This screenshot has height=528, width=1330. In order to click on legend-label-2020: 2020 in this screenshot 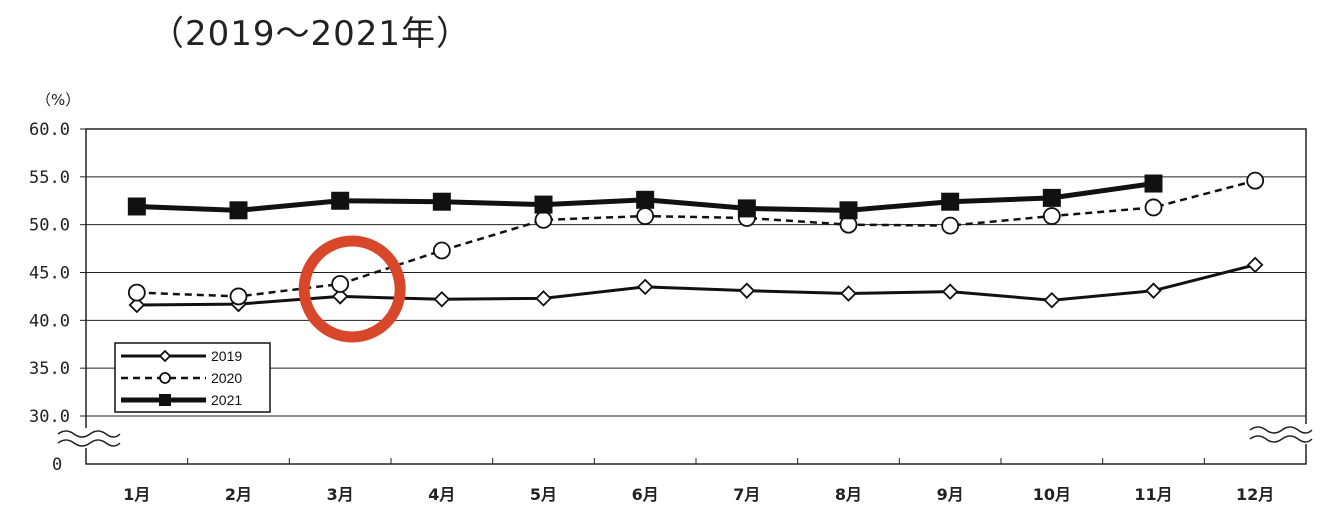, I will do `click(226, 378)`.